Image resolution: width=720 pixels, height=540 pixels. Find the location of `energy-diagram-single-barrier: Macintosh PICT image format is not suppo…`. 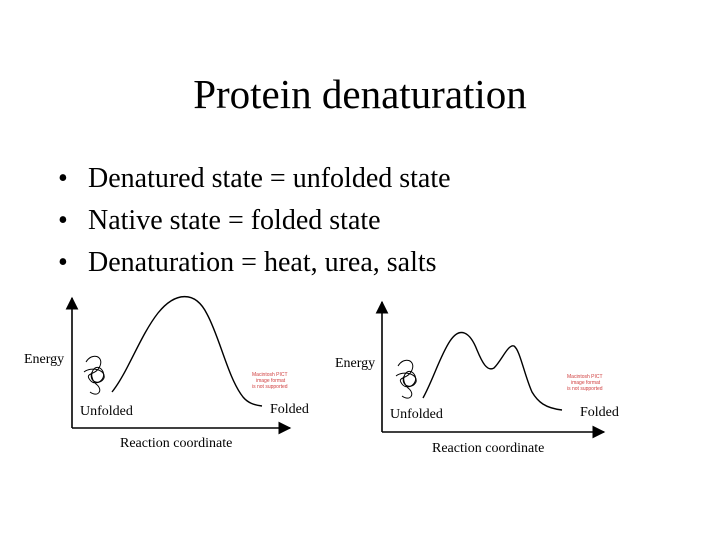

energy-diagram-single-barrier: Macintosh PICT image format is not suppo… is located at coordinates (166, 373).